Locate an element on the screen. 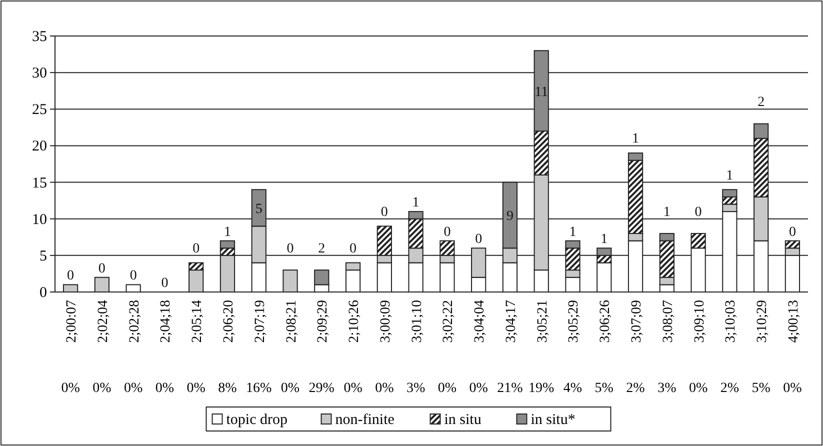  text: 21% is located at coordinates (510, 388).